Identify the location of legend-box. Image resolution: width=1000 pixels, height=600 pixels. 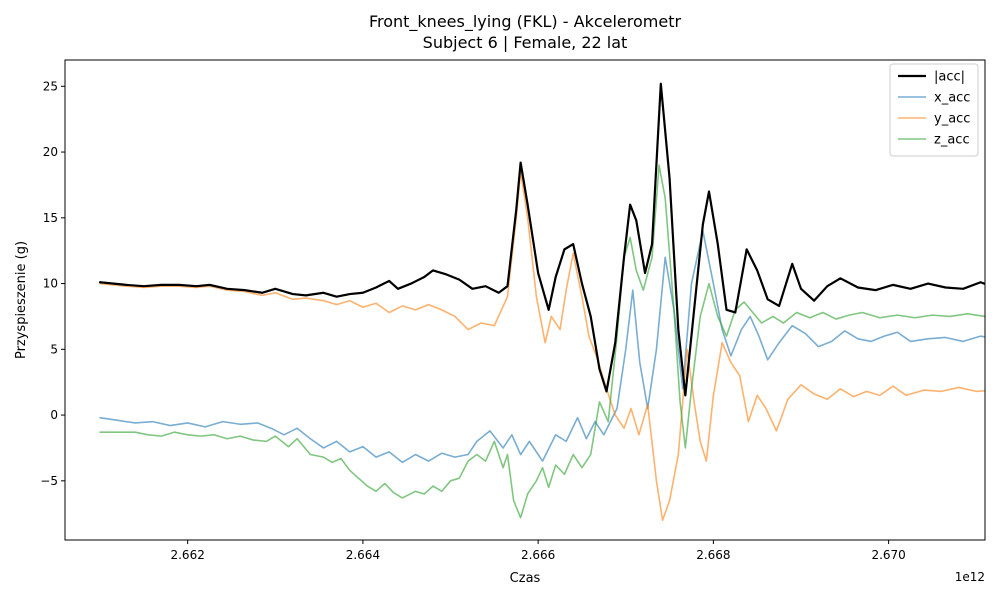
(934, 110).